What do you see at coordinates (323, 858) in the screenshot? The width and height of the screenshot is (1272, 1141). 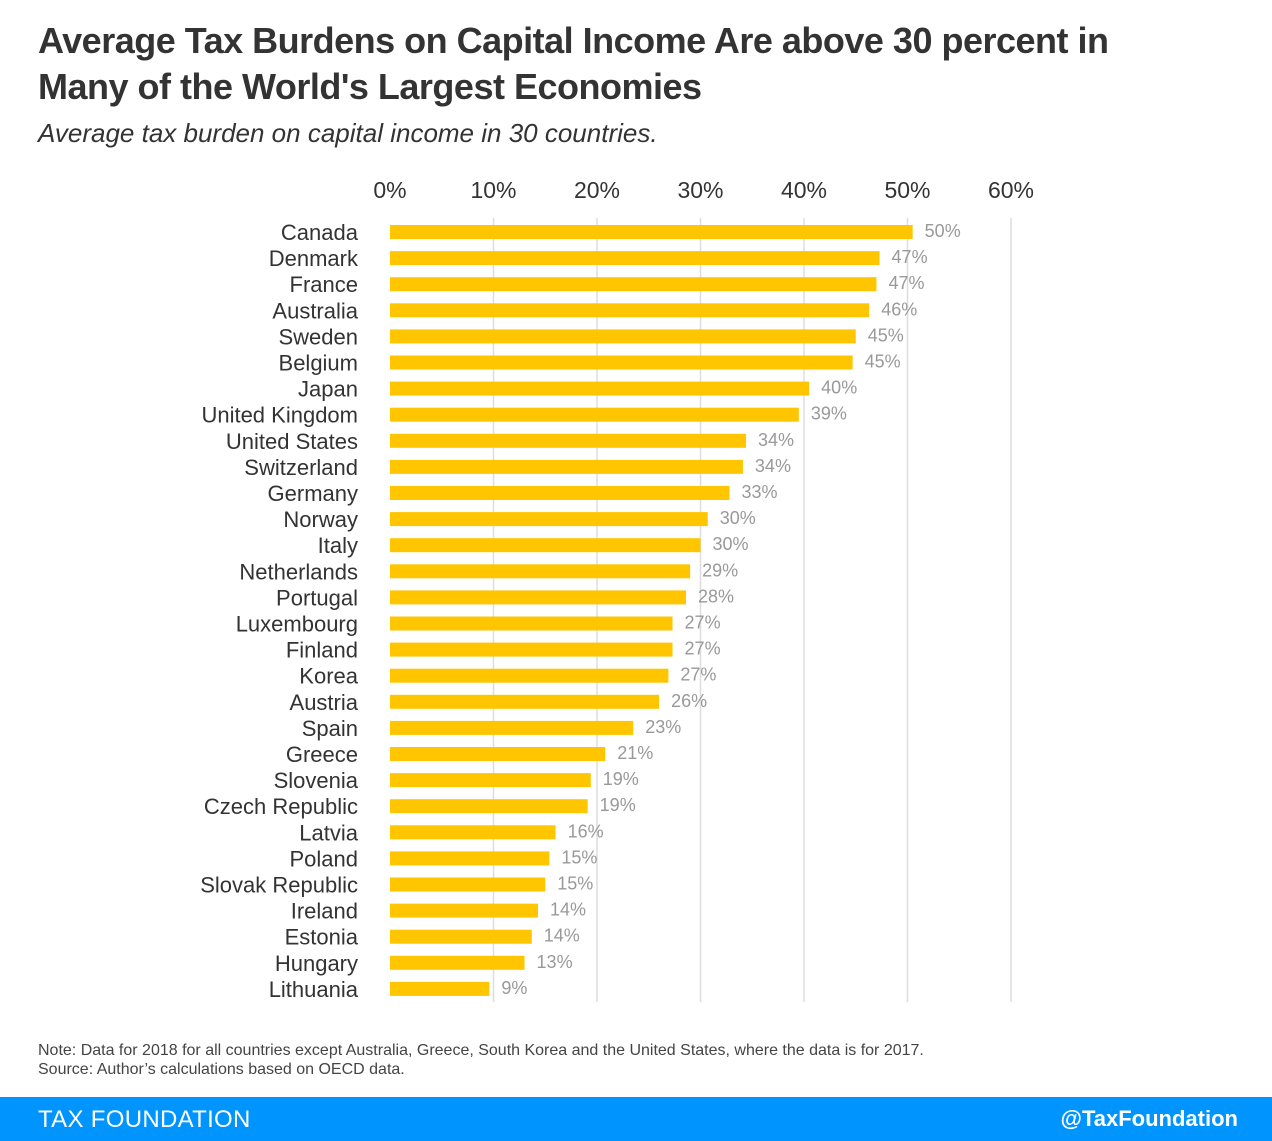 I see `category-label: Poland` at bounding box center [323, 858].